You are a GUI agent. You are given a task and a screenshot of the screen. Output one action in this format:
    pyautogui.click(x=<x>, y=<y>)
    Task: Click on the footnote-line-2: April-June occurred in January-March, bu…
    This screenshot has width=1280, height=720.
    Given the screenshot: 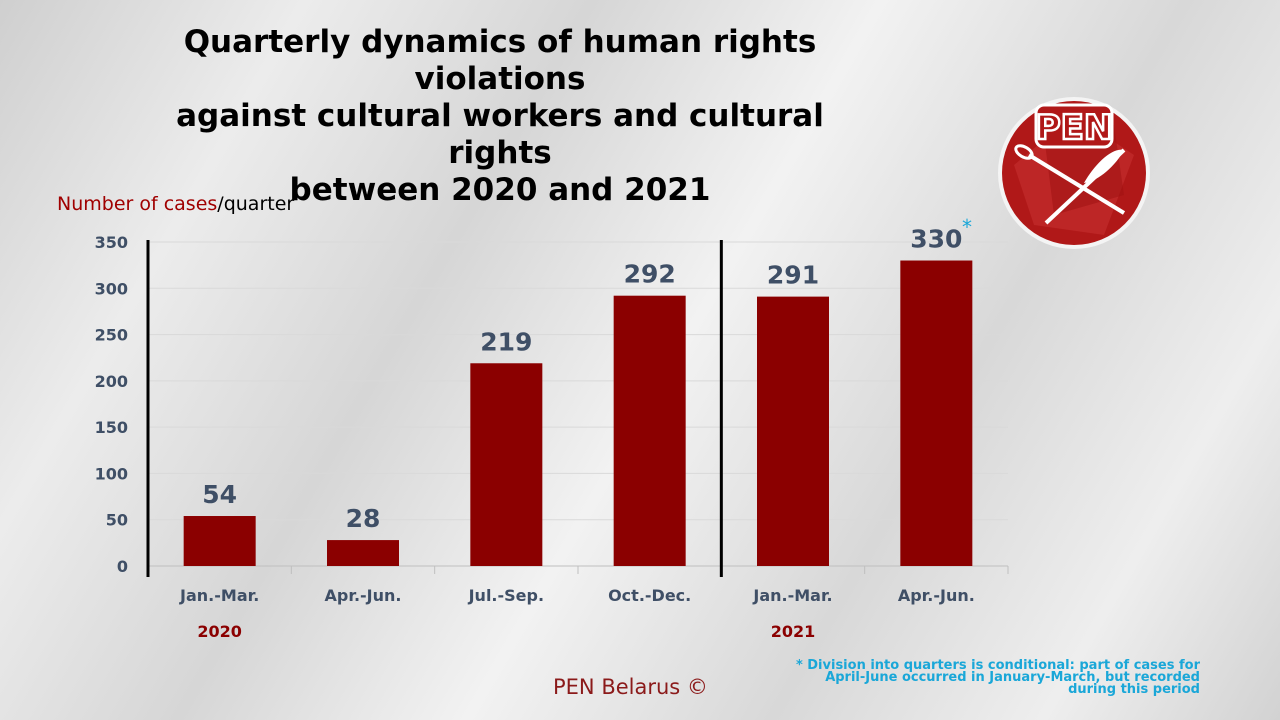 What is the action you would take?
    pyautogui.click(x=1012, y=677)
    